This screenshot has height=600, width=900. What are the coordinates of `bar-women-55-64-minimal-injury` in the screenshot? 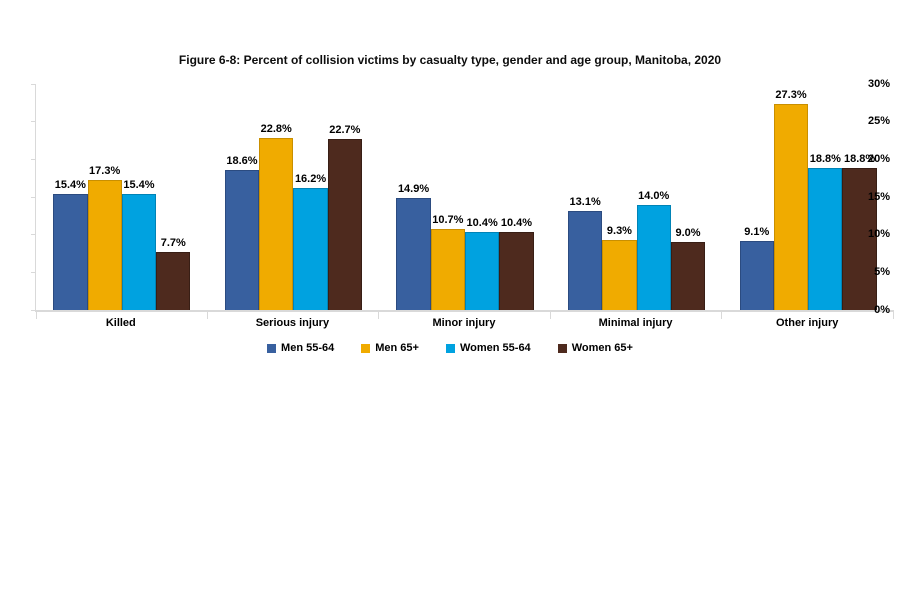 It's located at (653, 257).